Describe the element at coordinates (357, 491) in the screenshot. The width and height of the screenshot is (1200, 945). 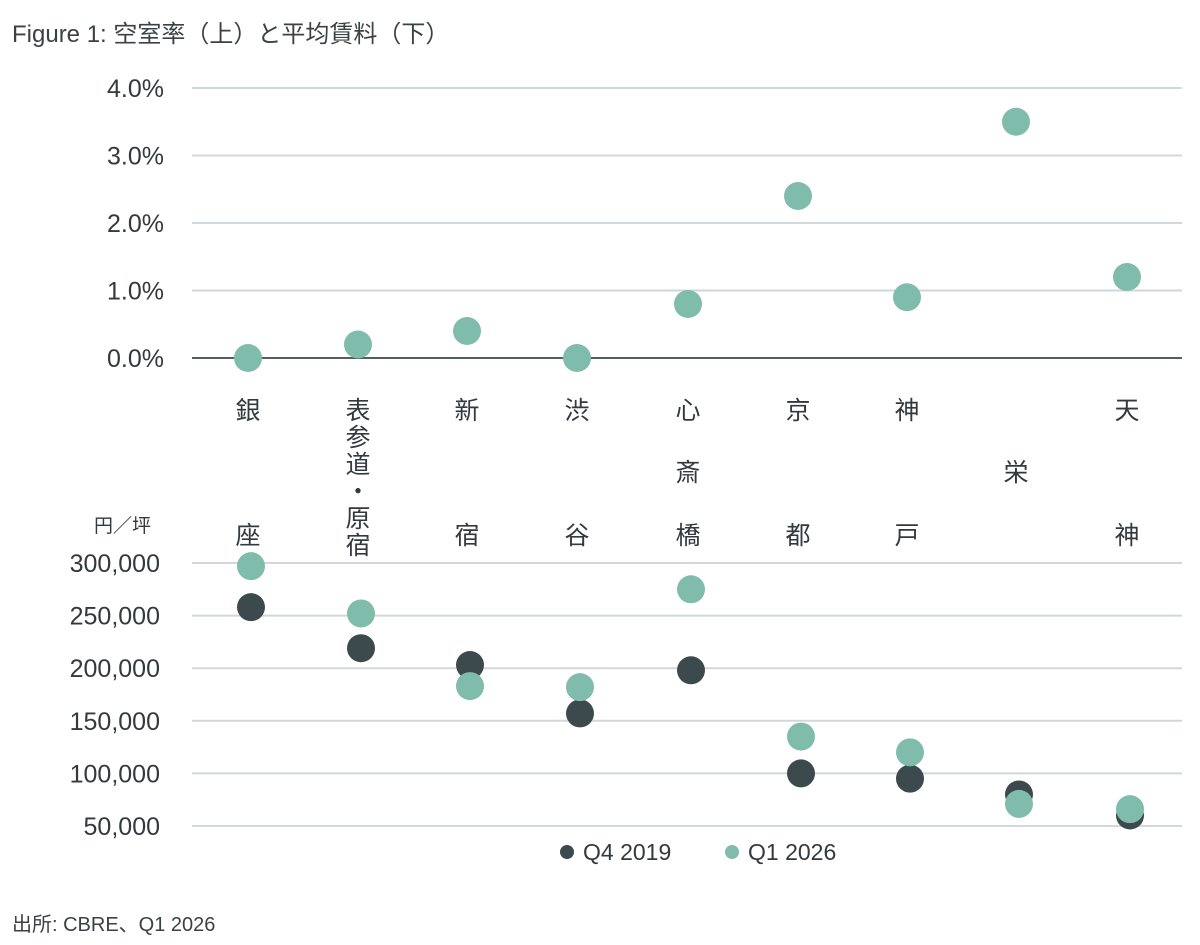
I see `category-label-char: ・` at that location.